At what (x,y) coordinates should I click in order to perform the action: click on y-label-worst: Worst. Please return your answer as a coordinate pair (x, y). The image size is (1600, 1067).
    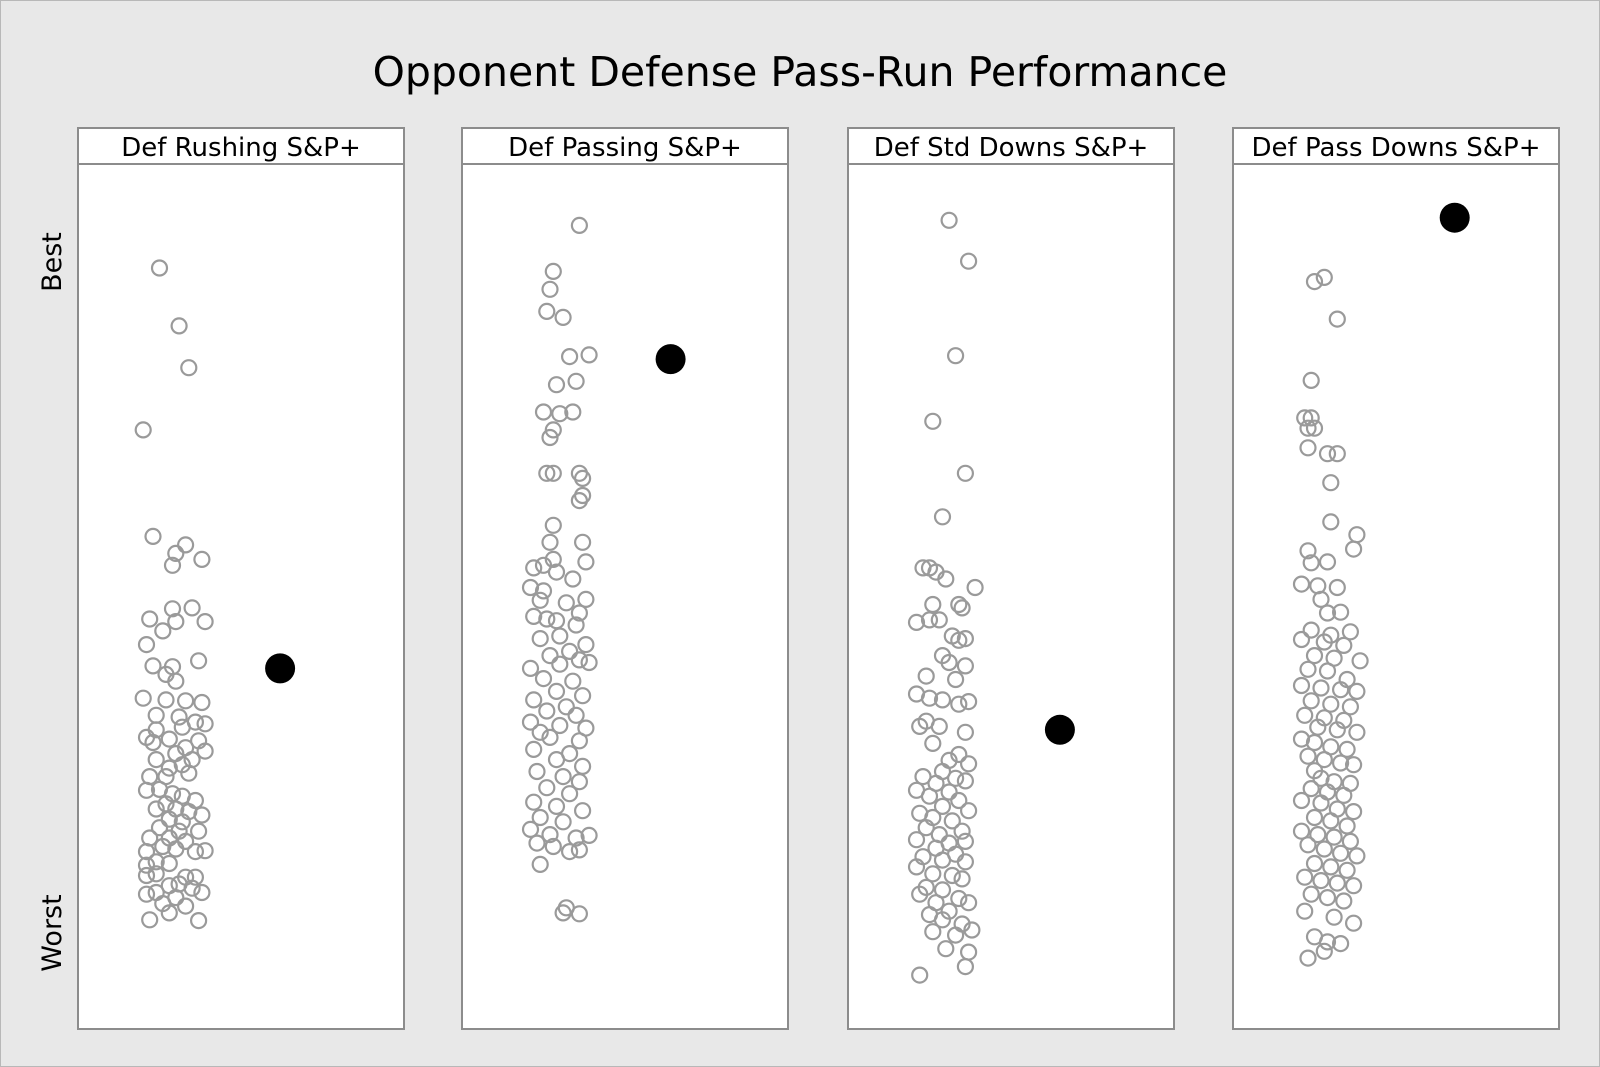
    Looking at the image, I should click on (52, 932).